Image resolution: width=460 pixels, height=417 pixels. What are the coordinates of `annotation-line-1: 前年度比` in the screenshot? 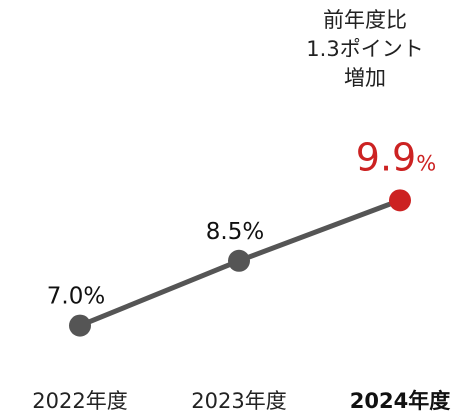 It's located at (365, 20).